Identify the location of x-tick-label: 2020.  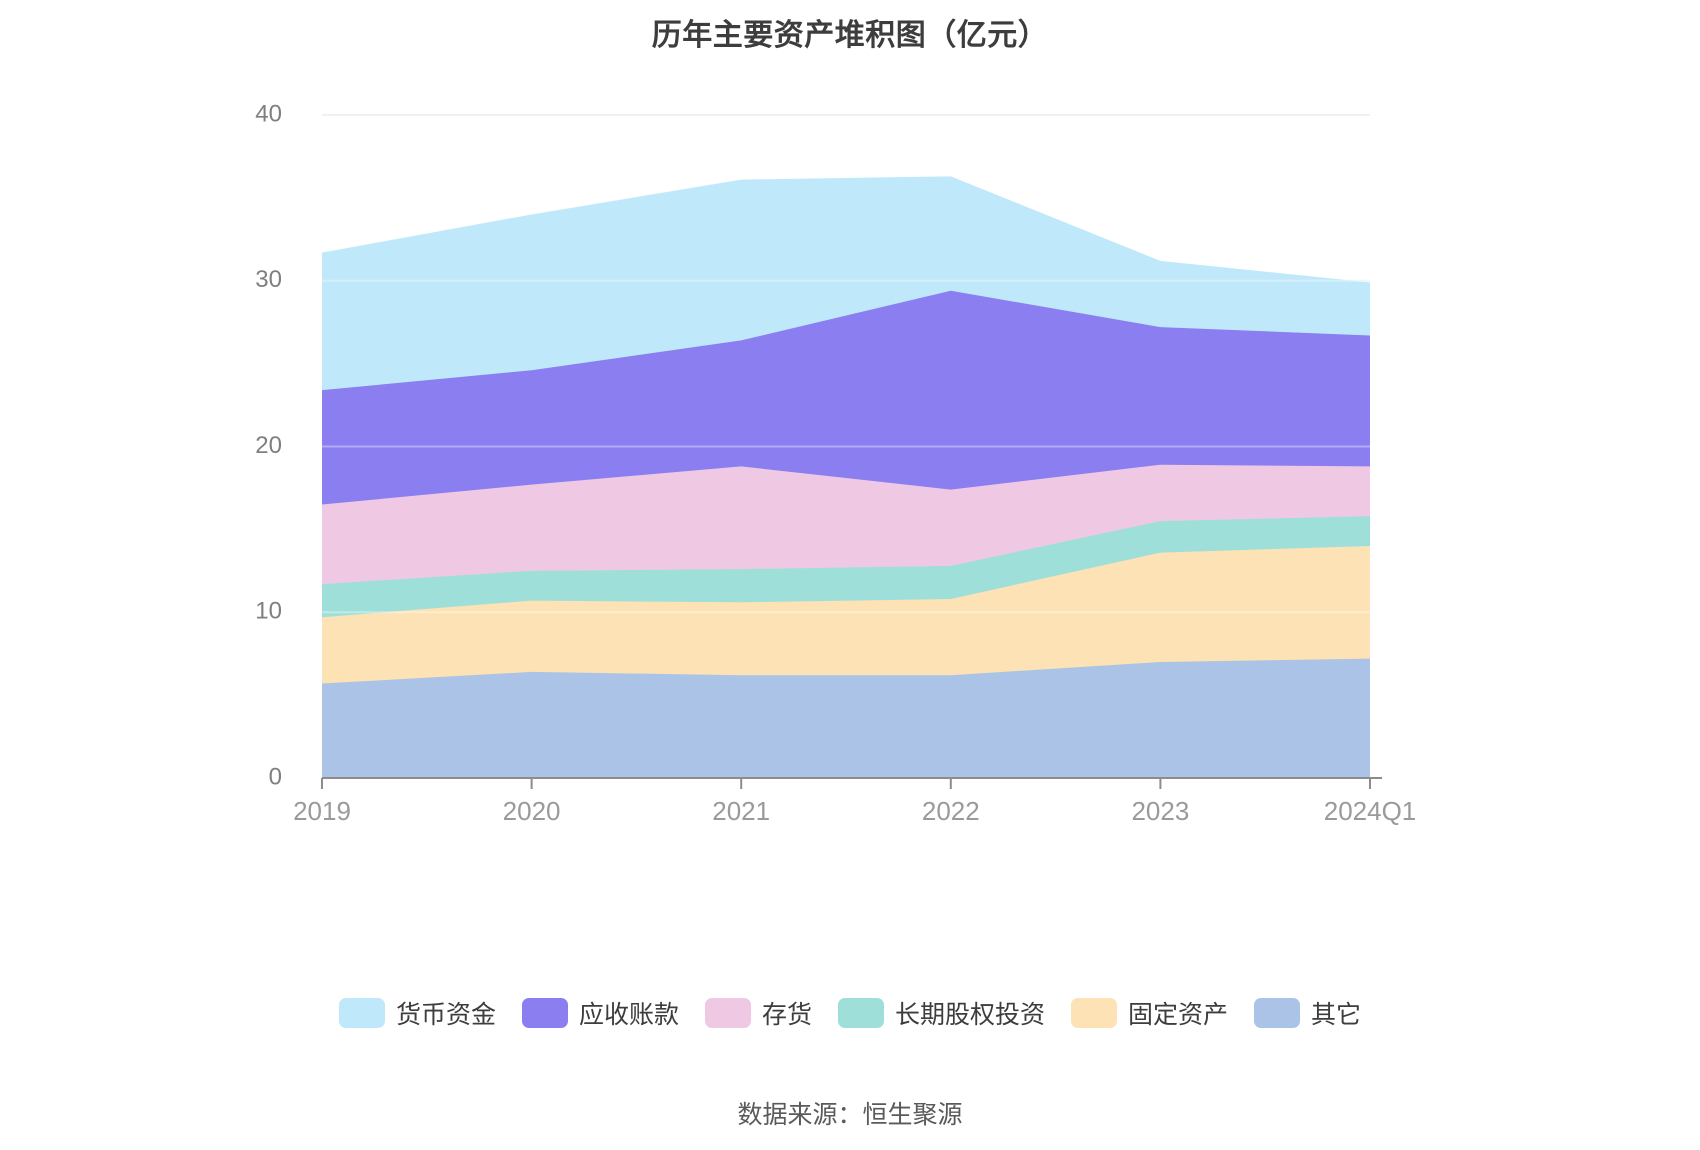
(532, 811).